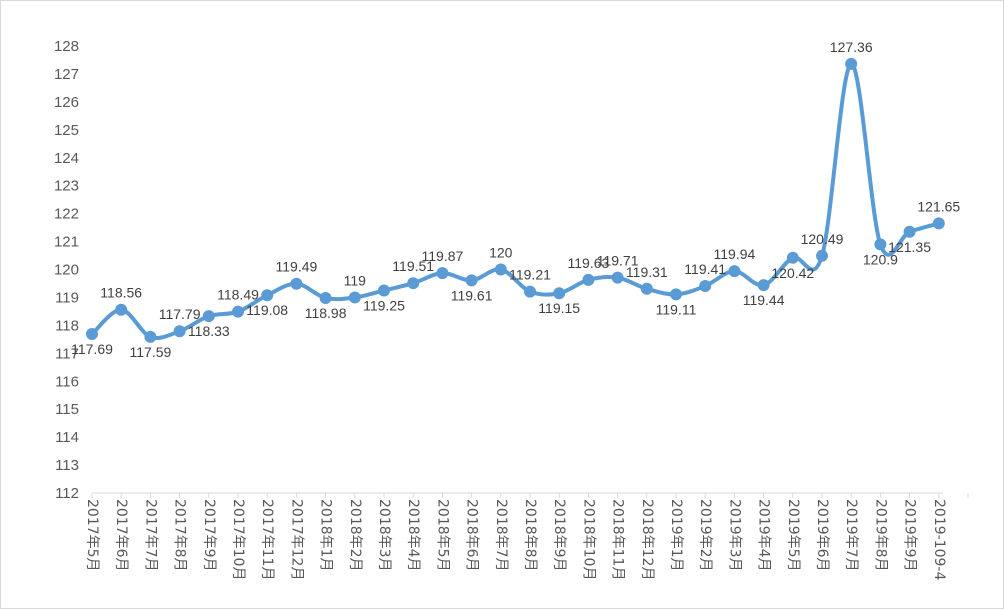  I want to click on data-label: 118.49, so click(238, 295).